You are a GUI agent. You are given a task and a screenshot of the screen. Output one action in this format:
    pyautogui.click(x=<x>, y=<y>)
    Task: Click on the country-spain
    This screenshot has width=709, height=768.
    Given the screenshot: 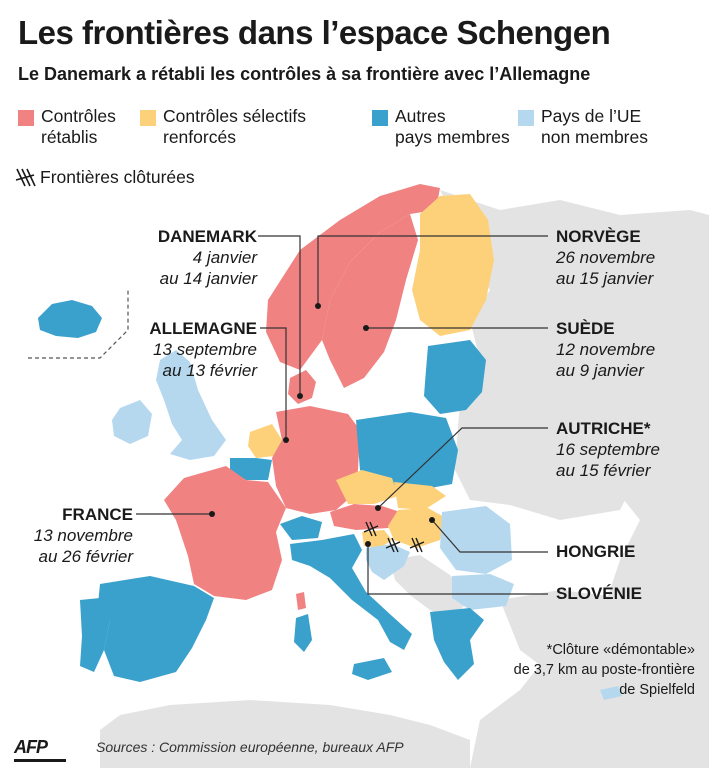 What is the action you would take?
    pyautogui.click(x=156, y=629)
    